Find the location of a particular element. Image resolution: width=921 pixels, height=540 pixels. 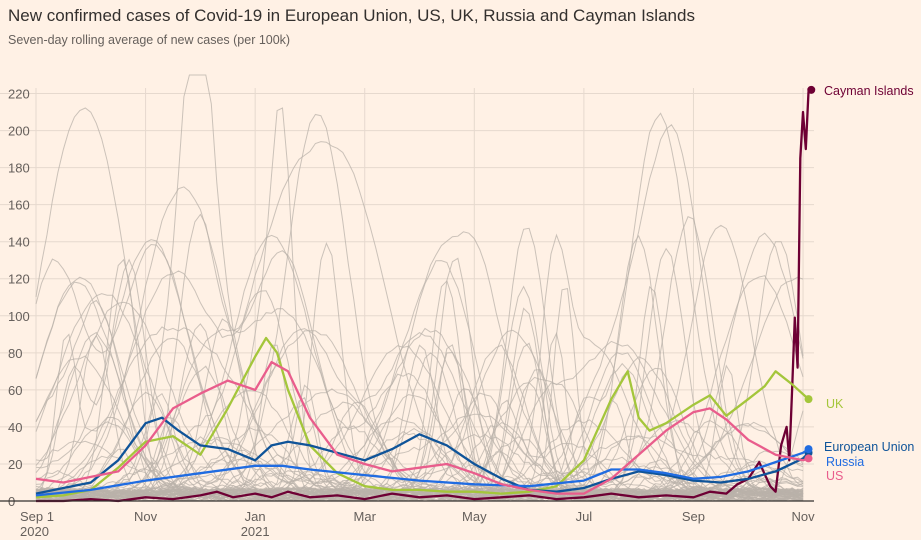

y-tick-100: 100 is located at coordinates (19, 316).